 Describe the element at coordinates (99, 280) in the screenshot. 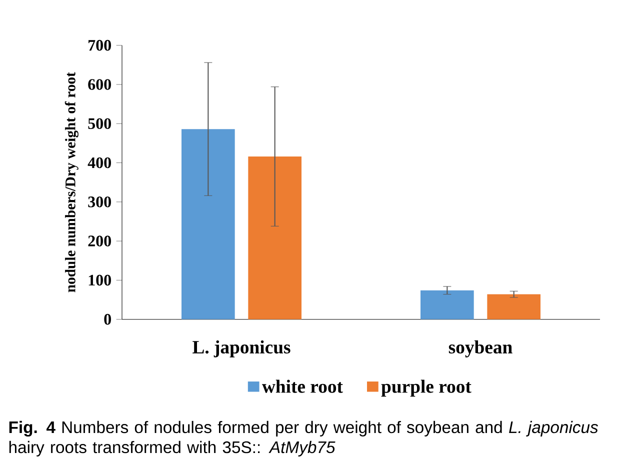

I see `y-tick-label: 100` at that location.